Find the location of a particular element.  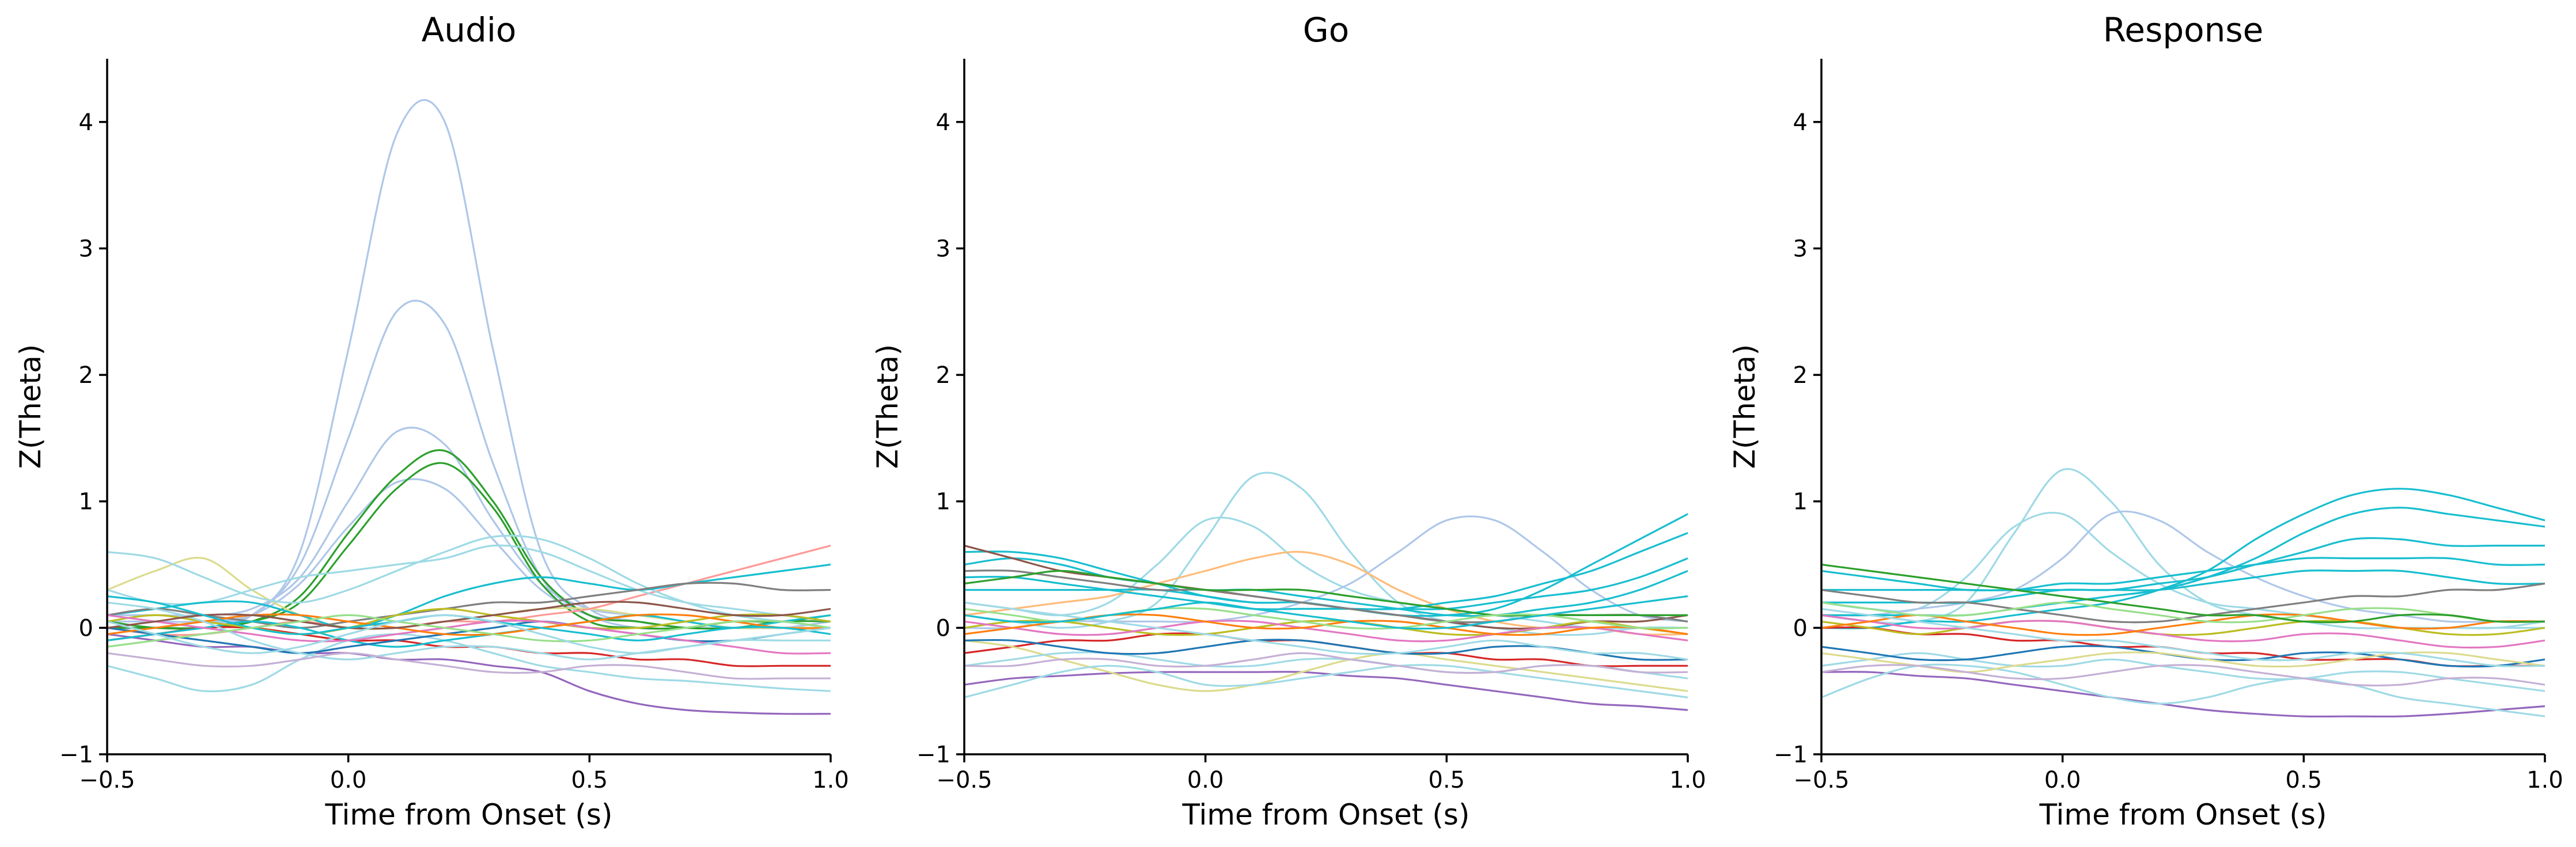

panel-title: Audio is located at coordinates (469, 30).